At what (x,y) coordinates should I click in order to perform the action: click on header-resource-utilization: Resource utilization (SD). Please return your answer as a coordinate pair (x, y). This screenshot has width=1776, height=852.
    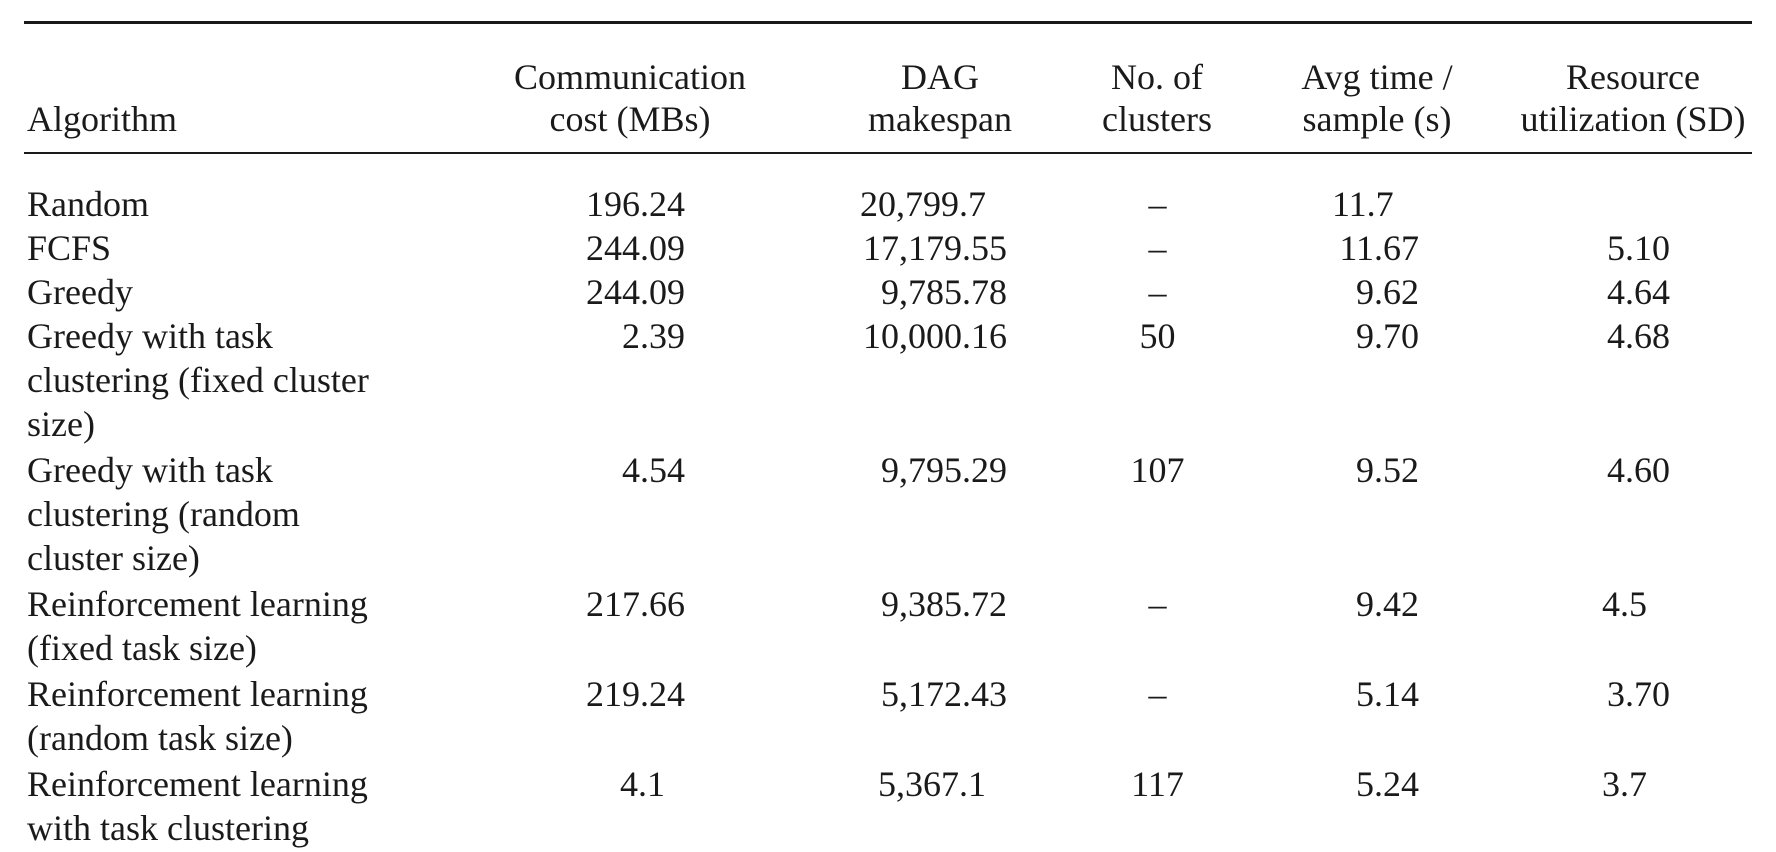
    Looking at the image, I should click on (1633, 98).